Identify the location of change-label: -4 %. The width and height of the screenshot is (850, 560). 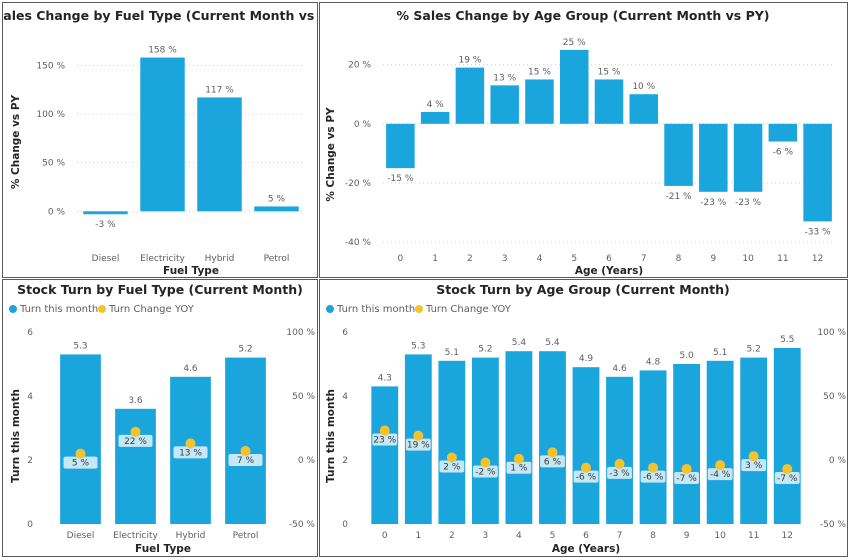
(720, 475).